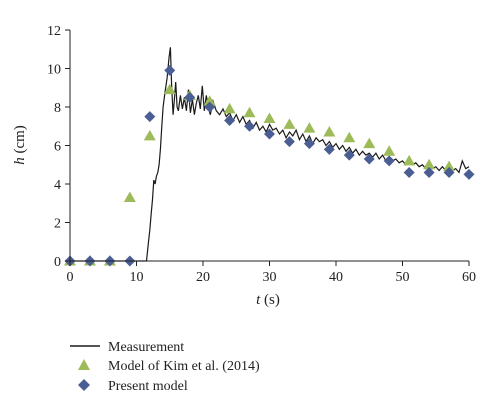 The height and width of the screenshot is (411, 500). I want to click on y-tick-label: 12, so click(54, 31).